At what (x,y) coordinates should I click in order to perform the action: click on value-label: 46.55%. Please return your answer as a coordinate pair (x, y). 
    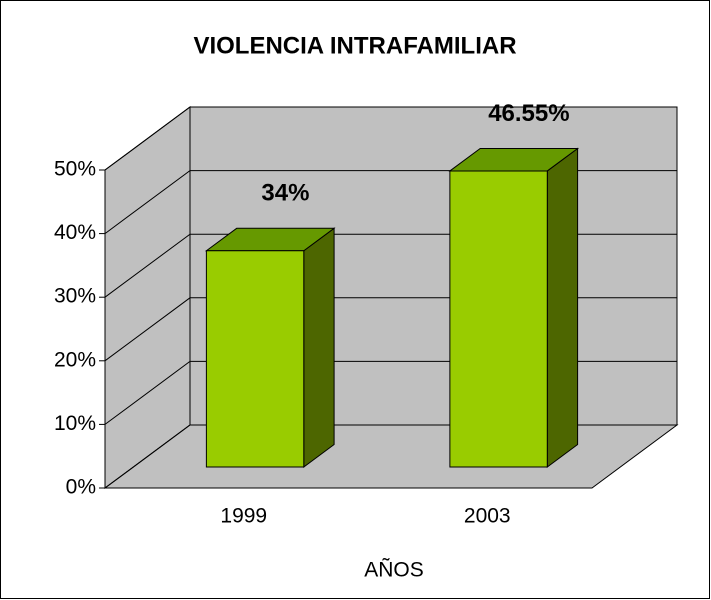
    Looking at the image, I should click on (528, 113).